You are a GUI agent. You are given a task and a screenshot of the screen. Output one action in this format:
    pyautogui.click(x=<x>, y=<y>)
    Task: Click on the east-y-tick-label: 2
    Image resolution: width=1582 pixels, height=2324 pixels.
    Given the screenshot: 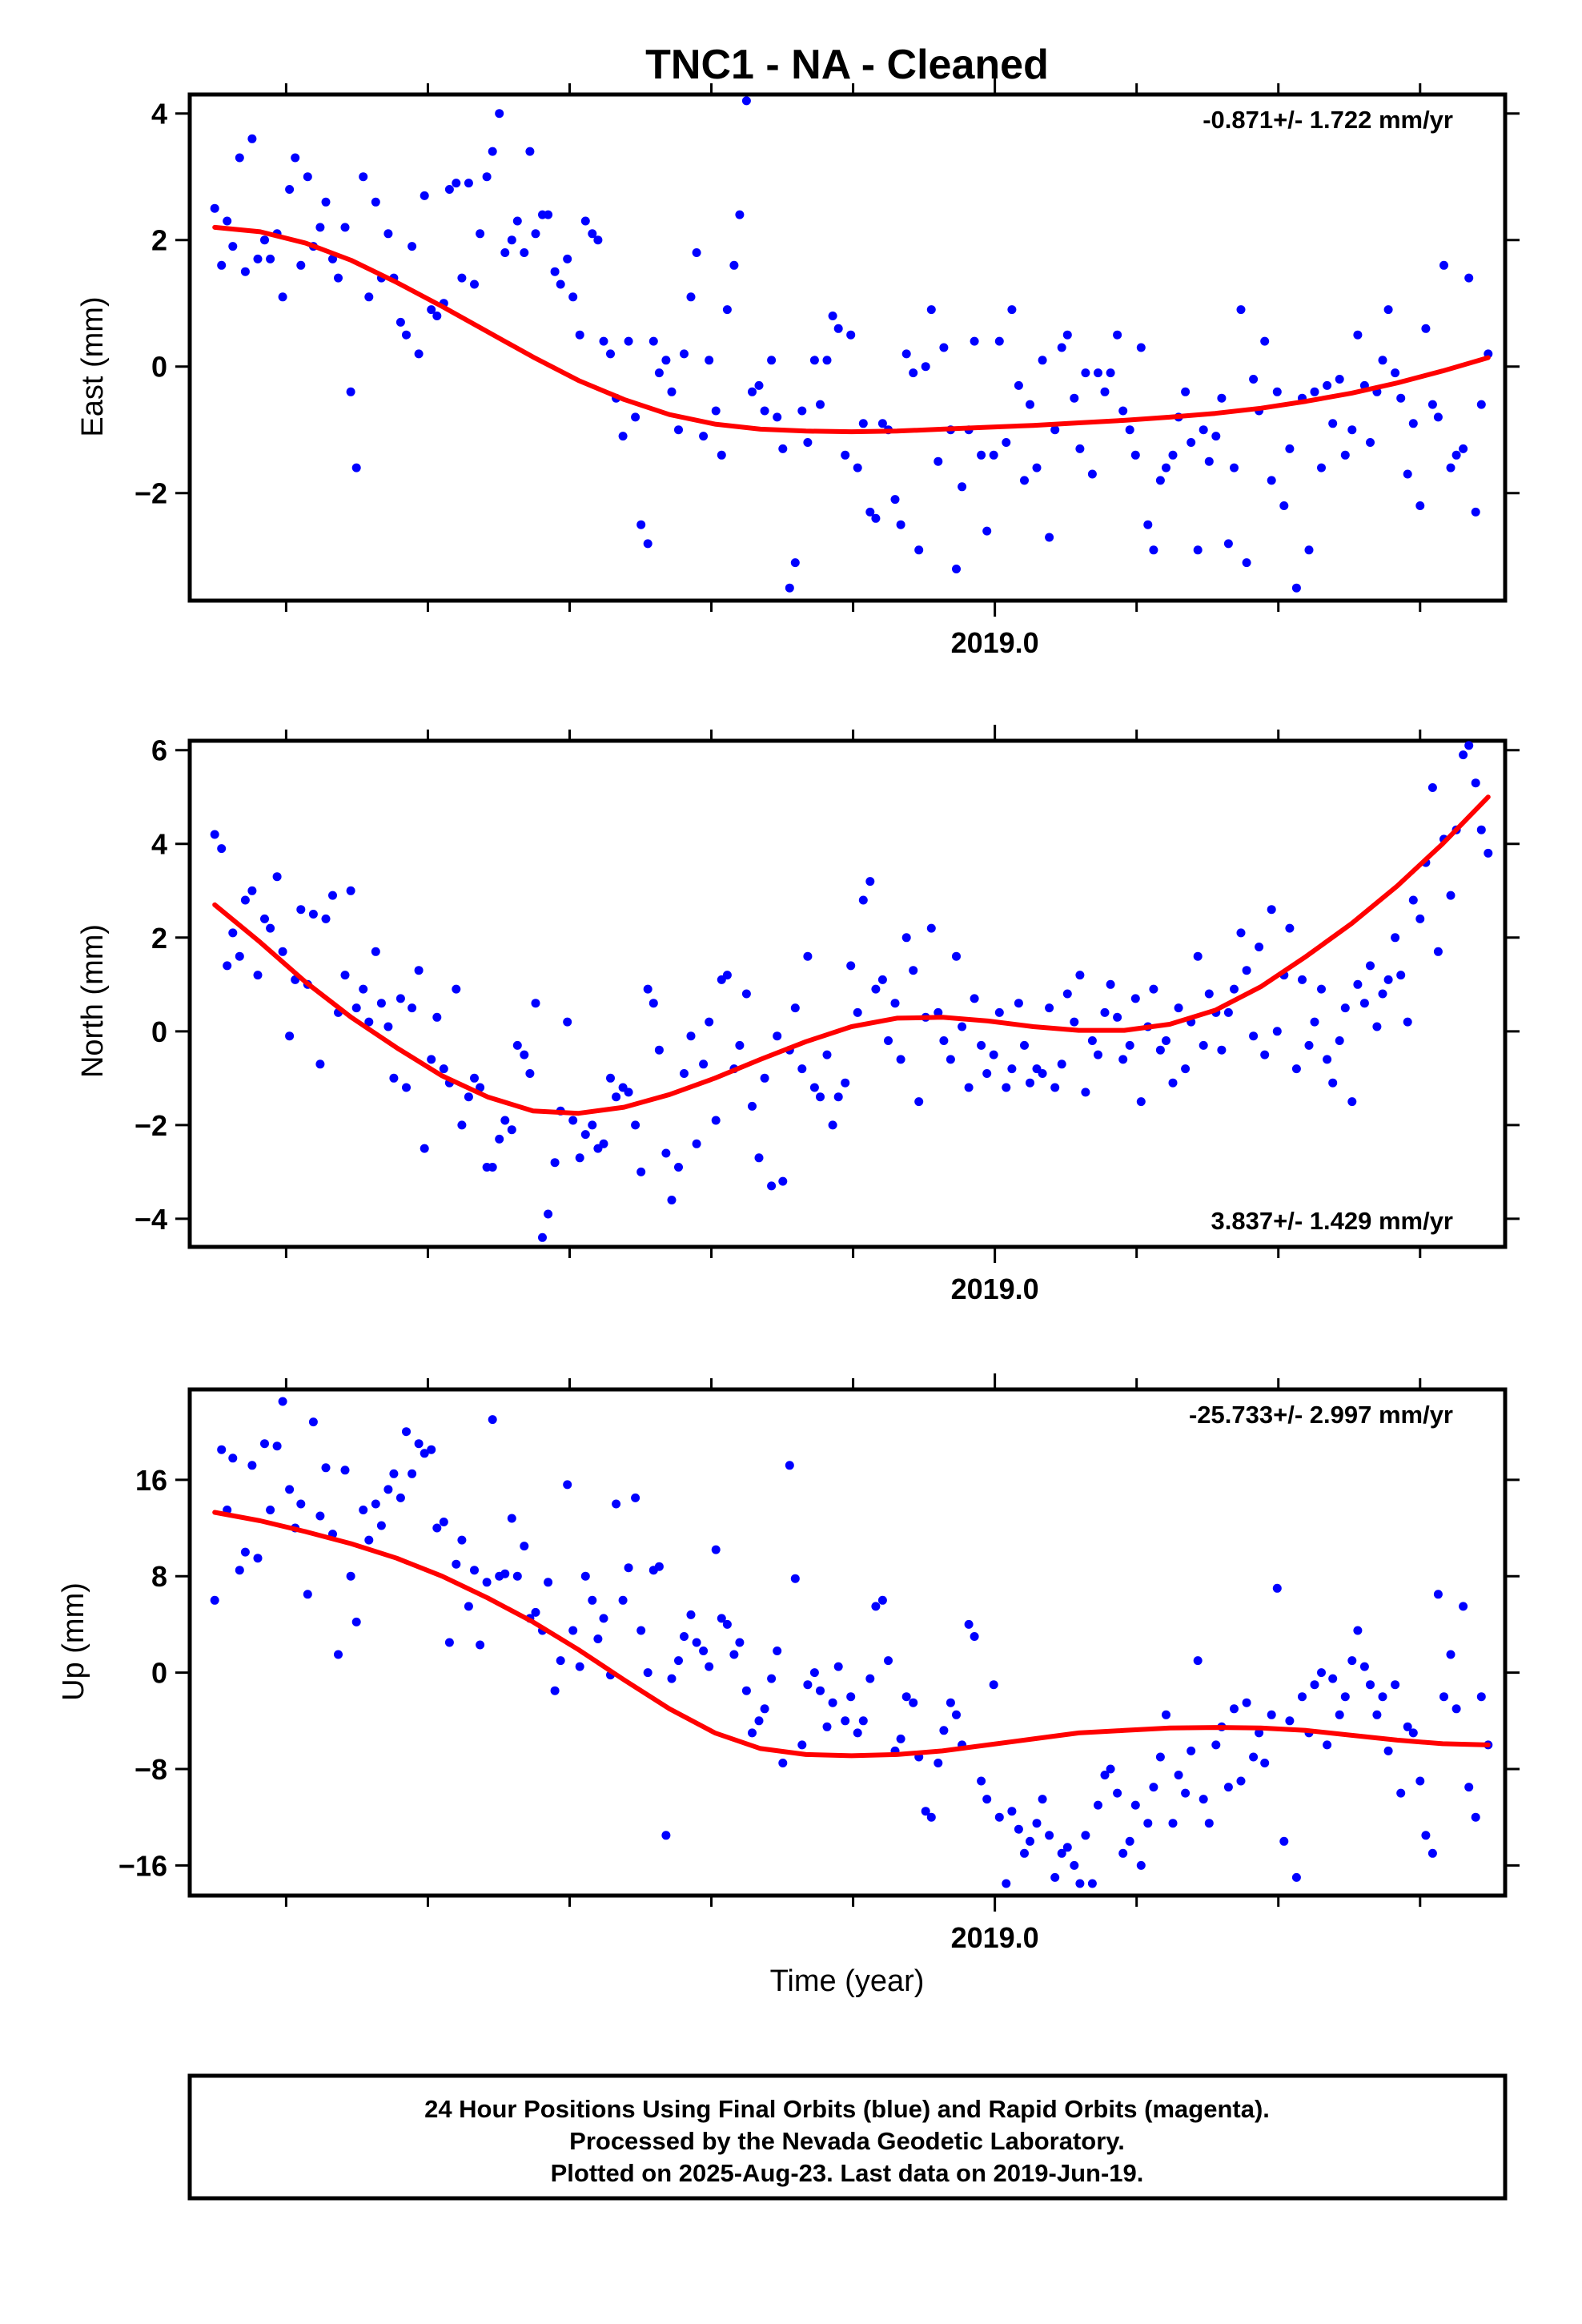 What is the action you would take?
    pyautogui.click(x=159, y=240)
    